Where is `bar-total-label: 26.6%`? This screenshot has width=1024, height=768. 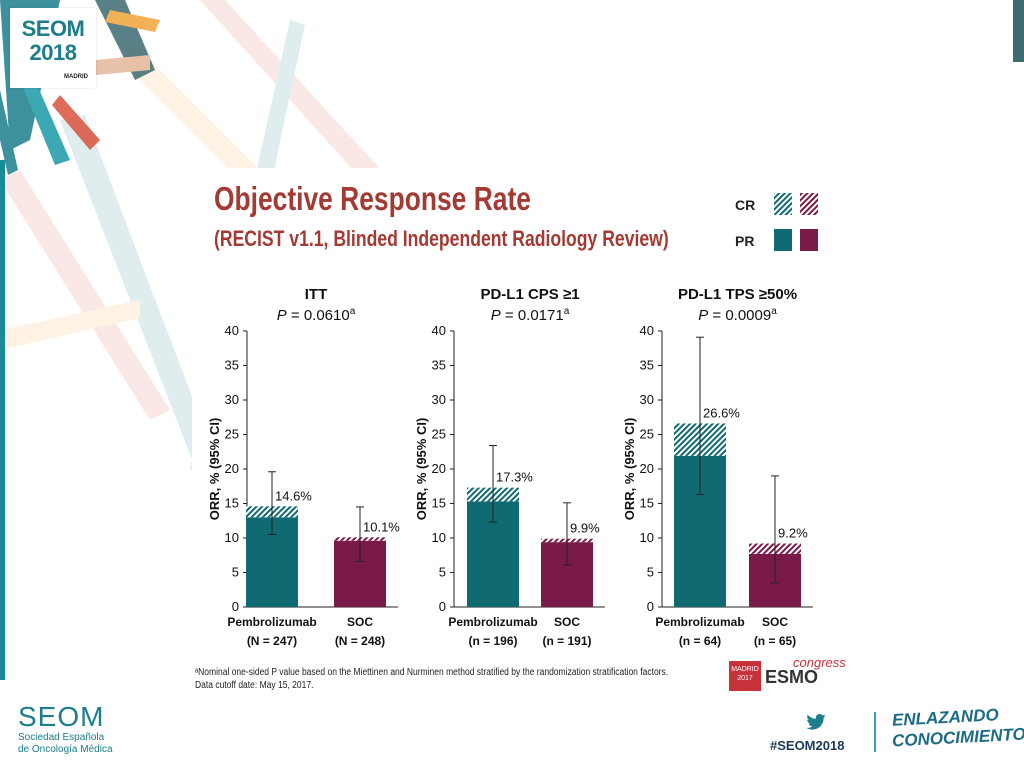 bar-total-label: 26.6% is located at coordinates (721, 412).